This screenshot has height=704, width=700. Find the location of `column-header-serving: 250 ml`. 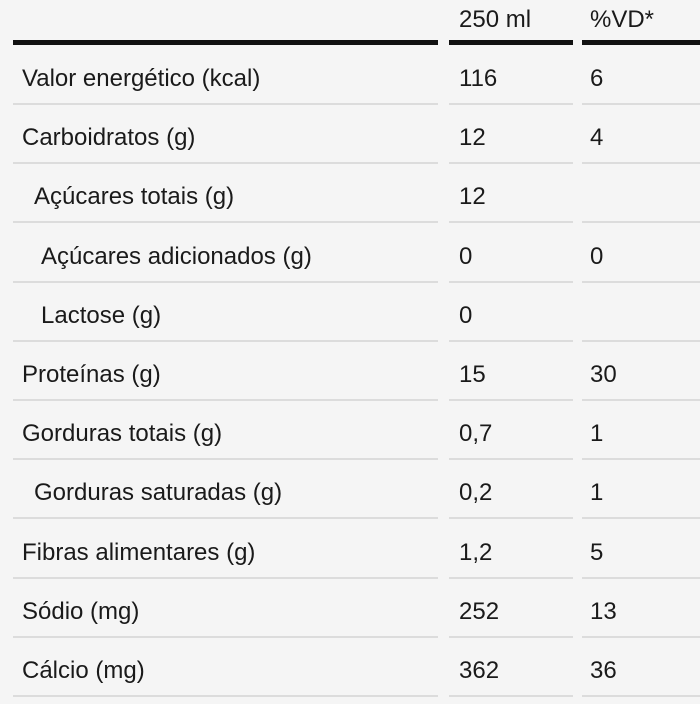

column-header-serving: 250 ml is located at coordinates (495, 19).